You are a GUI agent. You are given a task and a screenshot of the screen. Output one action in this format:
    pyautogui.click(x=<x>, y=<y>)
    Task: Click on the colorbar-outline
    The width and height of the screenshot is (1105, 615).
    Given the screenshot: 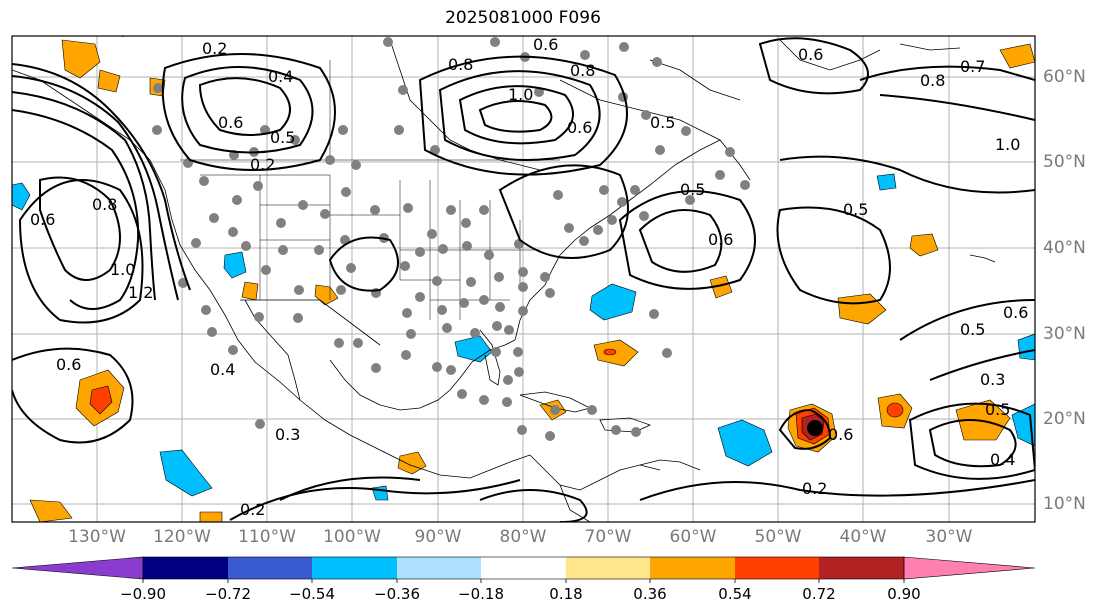 What is the action you would take?
    pyautogui.click(x=523, y=568)
    